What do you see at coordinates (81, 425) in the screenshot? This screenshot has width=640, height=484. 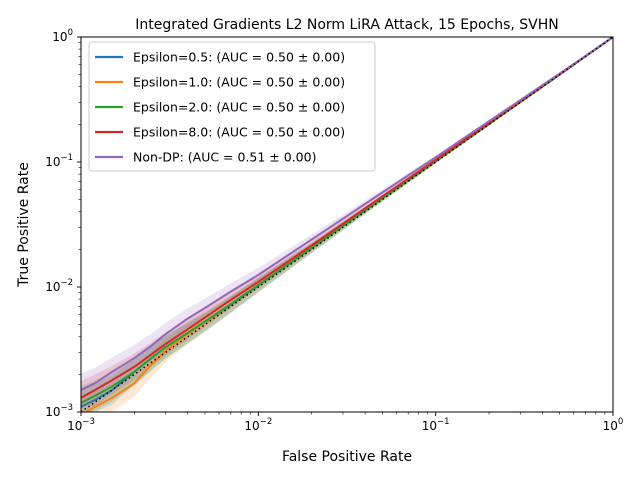 I see `x-tick-label-1: 10⁻³` at bounding box center [81, 425].